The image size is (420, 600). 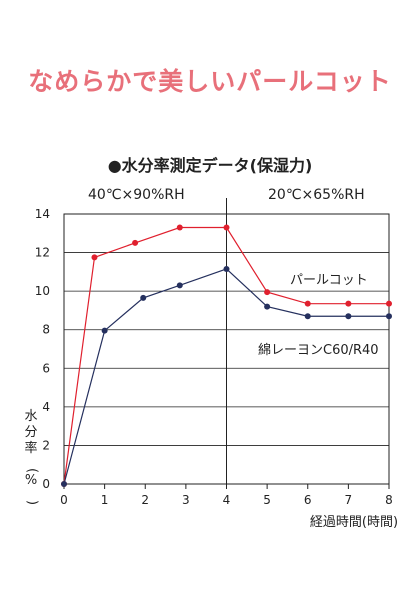 I want to click on x-tick-label: 3, so click(x=186, y=500).